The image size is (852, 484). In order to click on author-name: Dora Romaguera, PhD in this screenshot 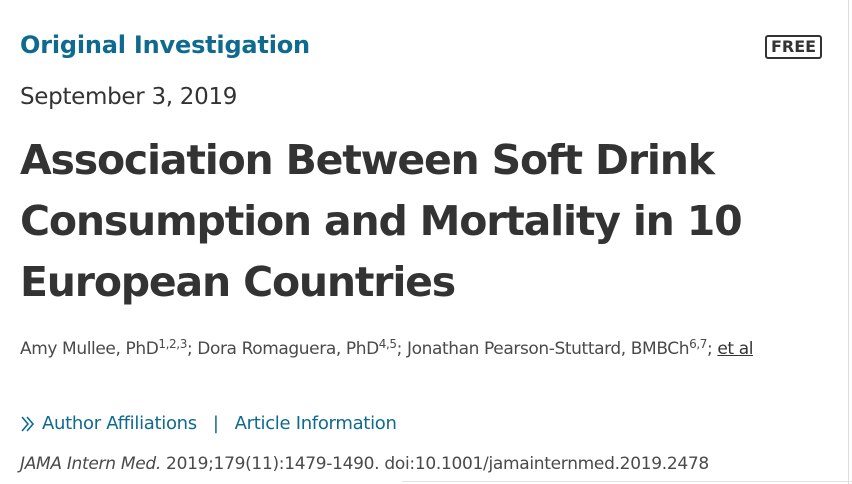, I will do `click(288, 349)`.